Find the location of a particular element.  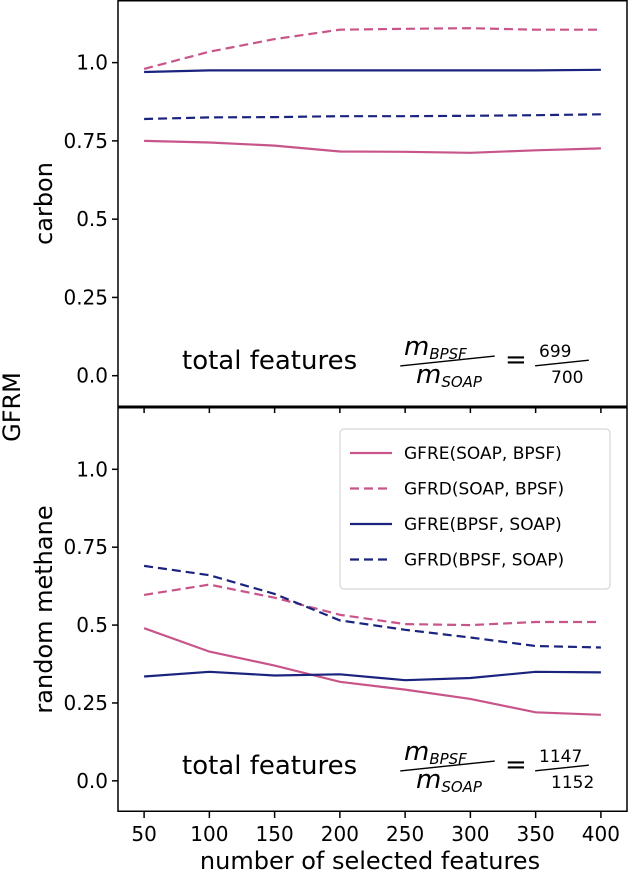

legend-box is located at coordinates (475, 509).